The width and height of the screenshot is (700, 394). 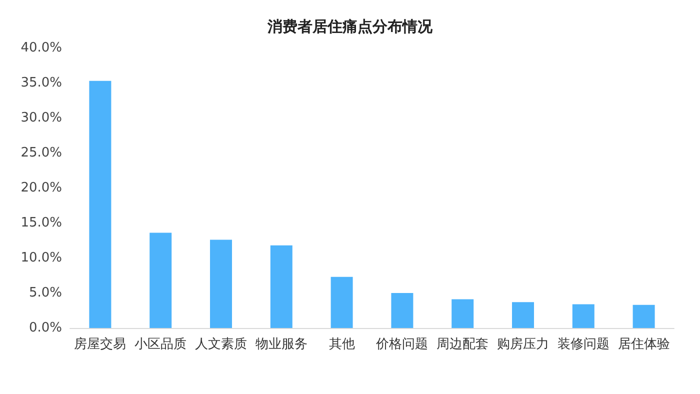 I want to click on chart-title: 消费者居住痛点分布情况, so click(x=350, y=27).